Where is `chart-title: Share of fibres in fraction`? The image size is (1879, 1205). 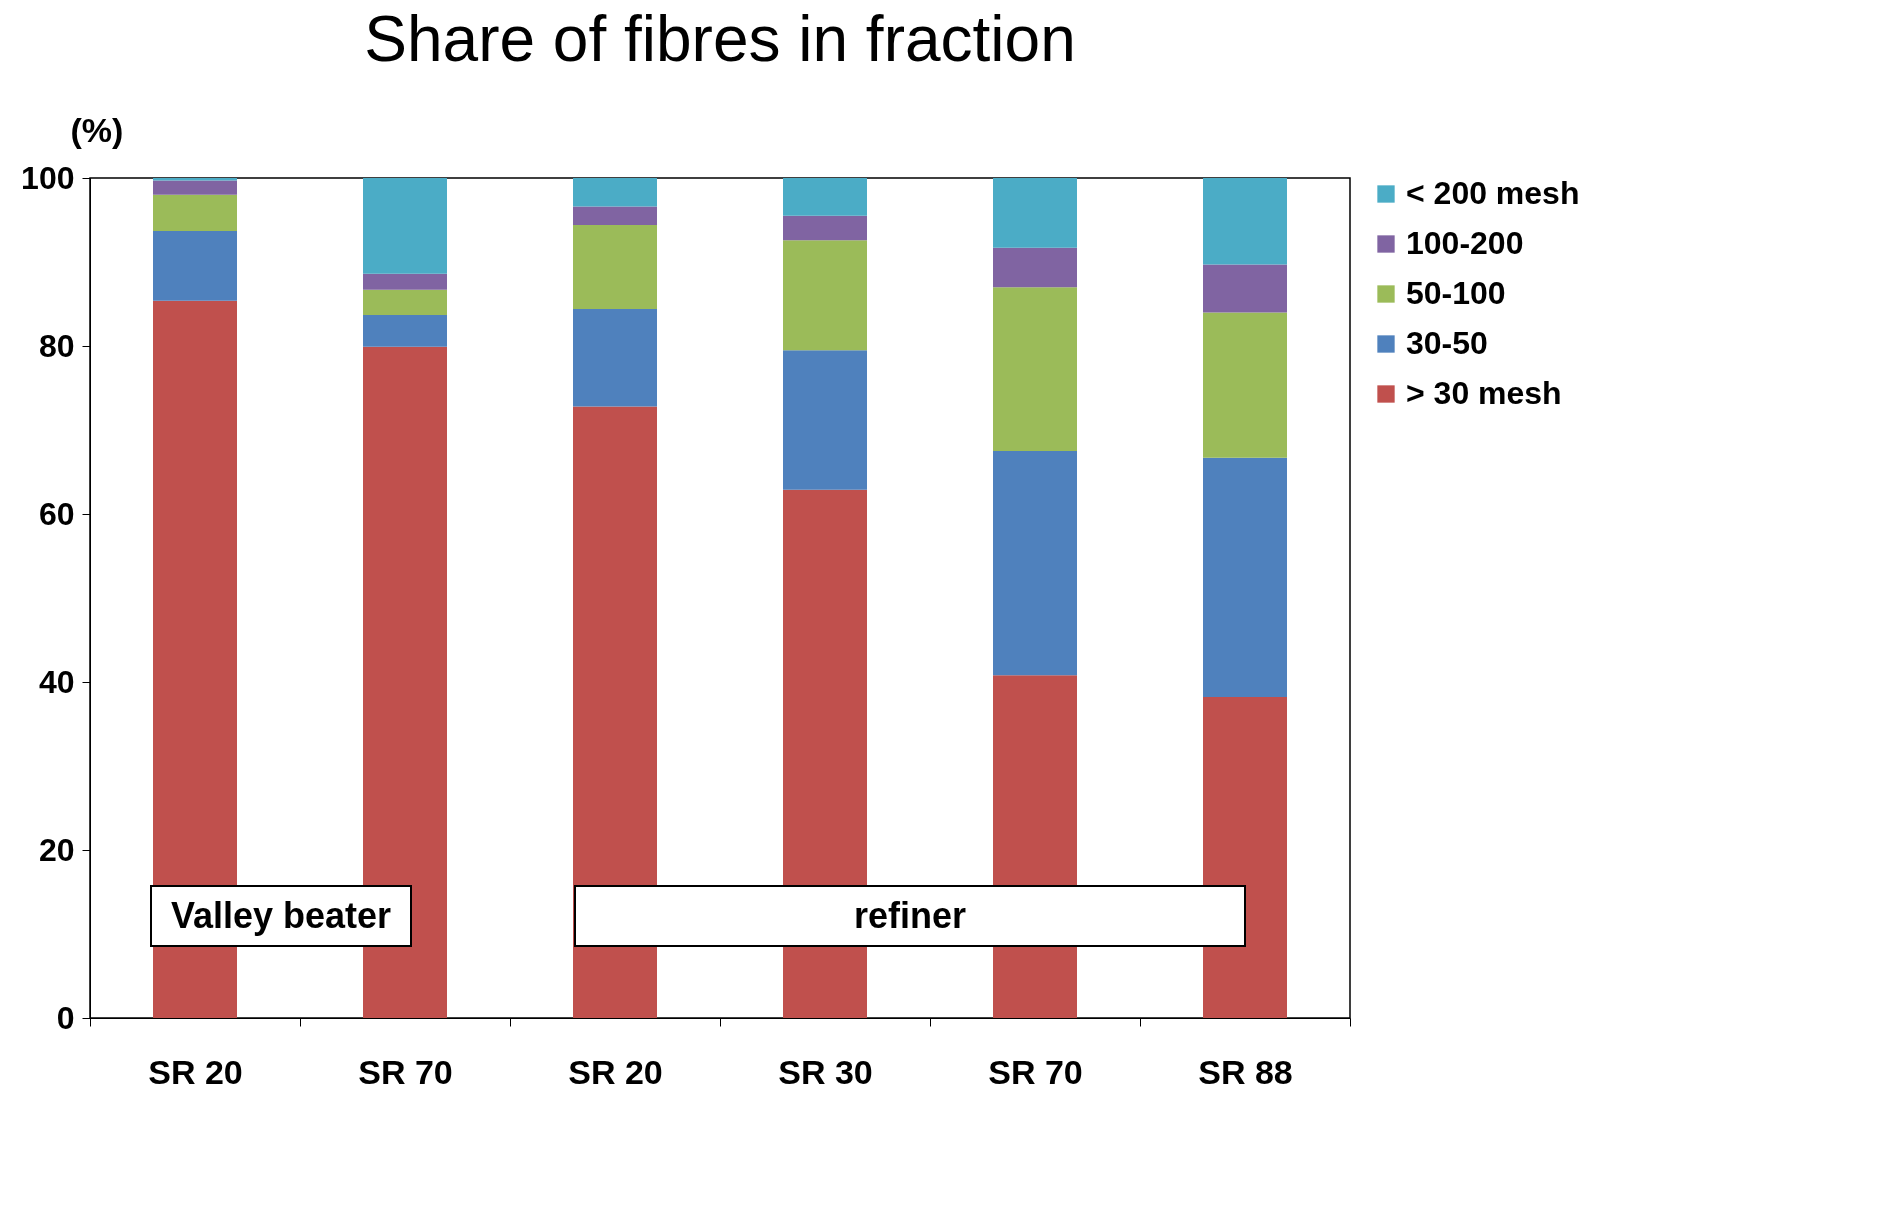
chart-title: Share of fibres in fraction is located at coordinates (720, 39).